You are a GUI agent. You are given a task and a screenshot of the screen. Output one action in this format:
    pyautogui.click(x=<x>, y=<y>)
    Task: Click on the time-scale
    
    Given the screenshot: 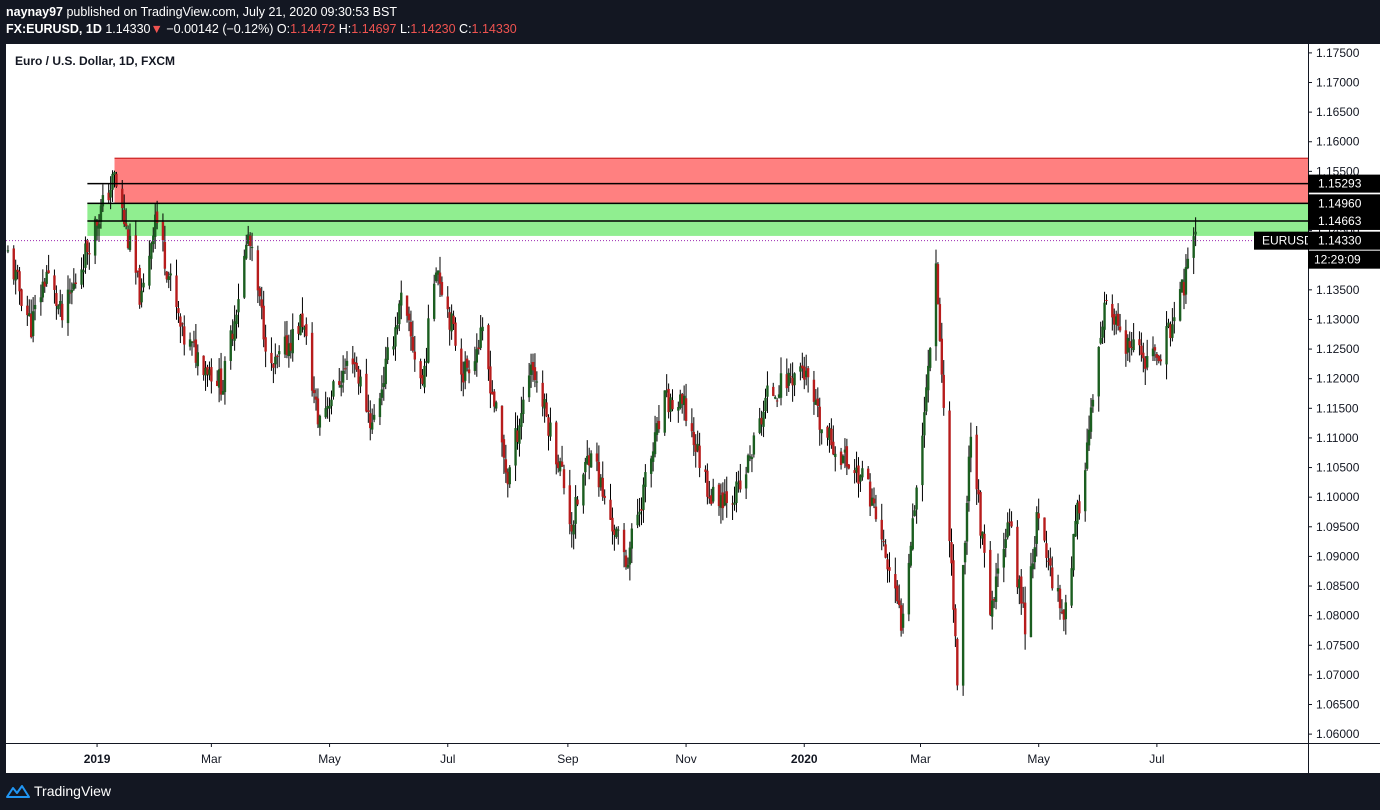 What is the action you would take?
    pyautogui.click(x=657, y=758)
    